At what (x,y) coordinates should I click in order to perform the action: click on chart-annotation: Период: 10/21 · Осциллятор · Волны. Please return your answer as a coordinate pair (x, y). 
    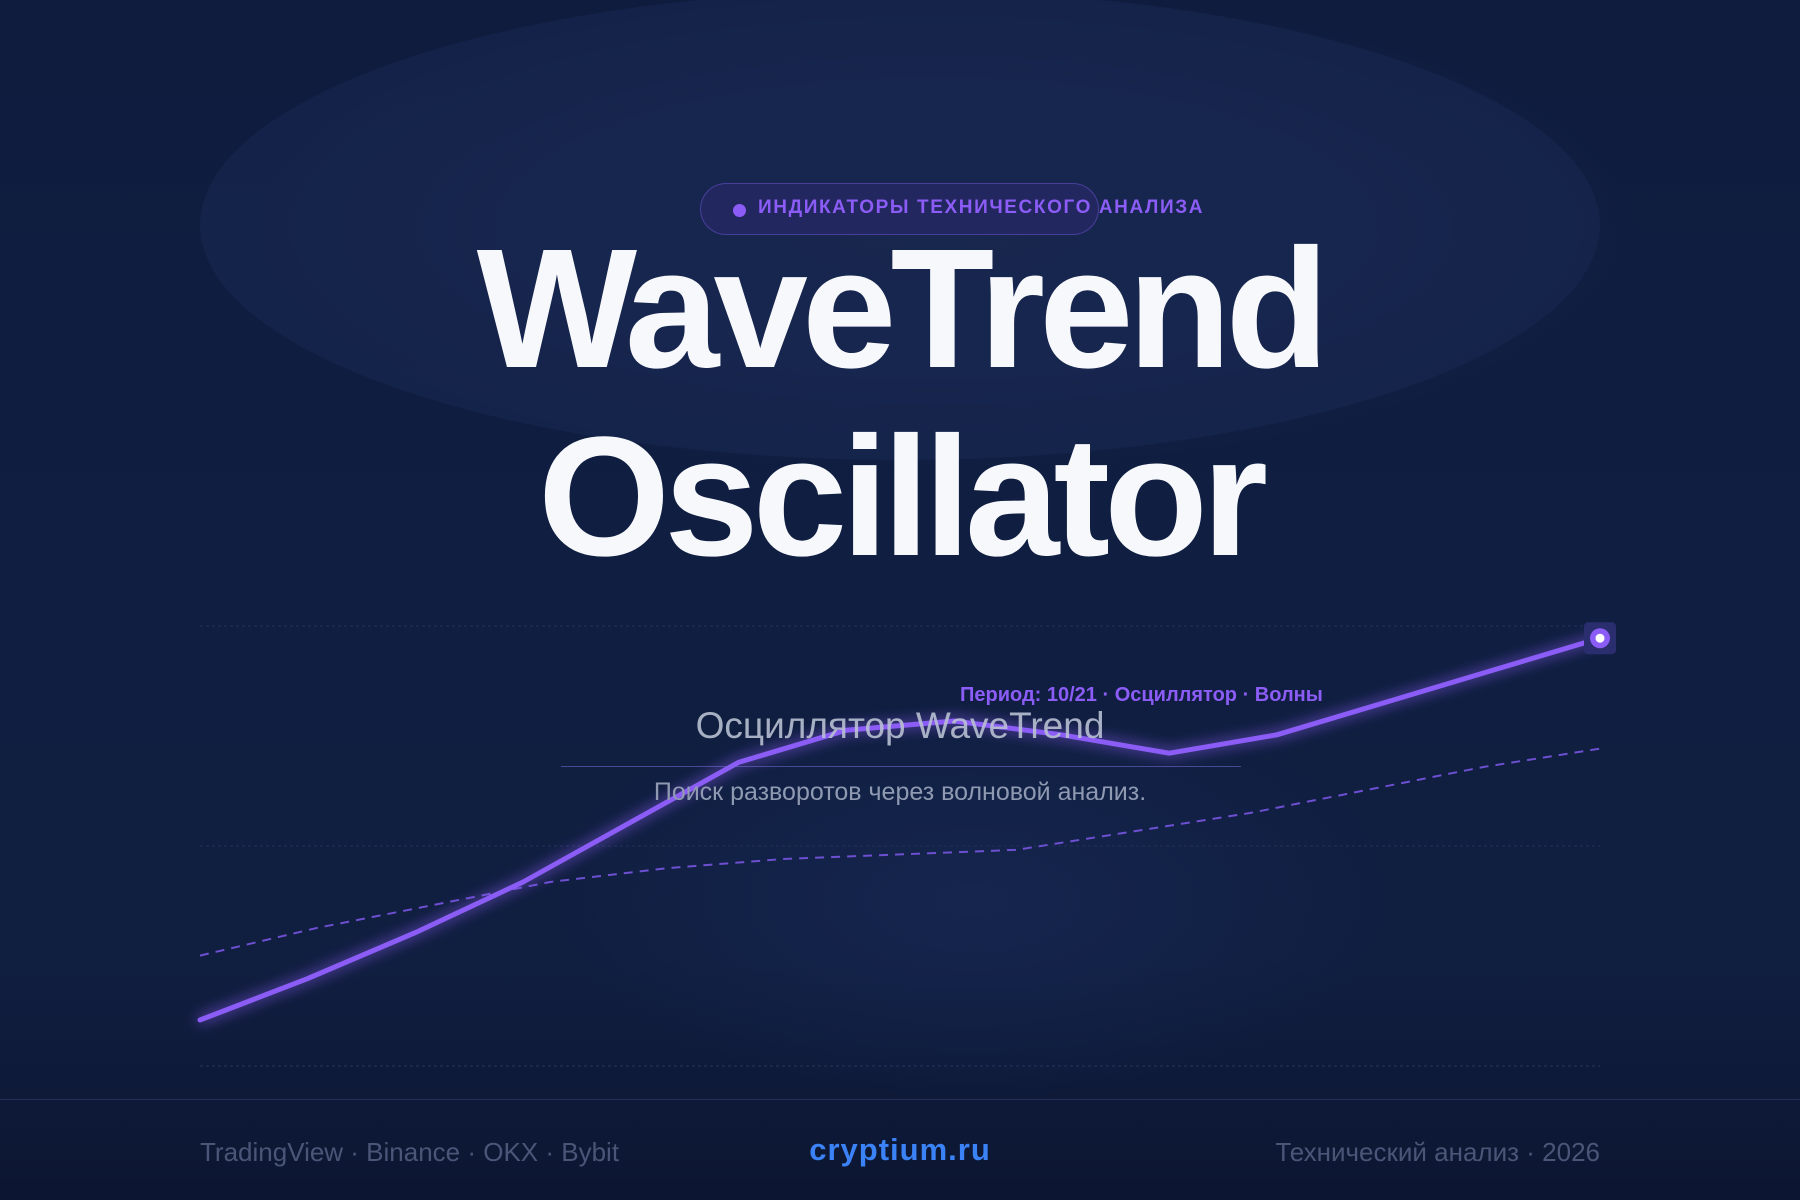
    Looking at the image, I should click on (1141, 695).